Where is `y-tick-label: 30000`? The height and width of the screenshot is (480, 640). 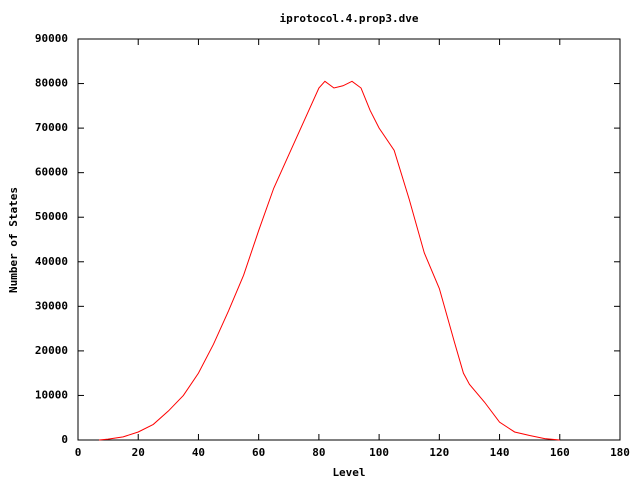 y-tick-label: 30000 is located at coordinates (51, 305).